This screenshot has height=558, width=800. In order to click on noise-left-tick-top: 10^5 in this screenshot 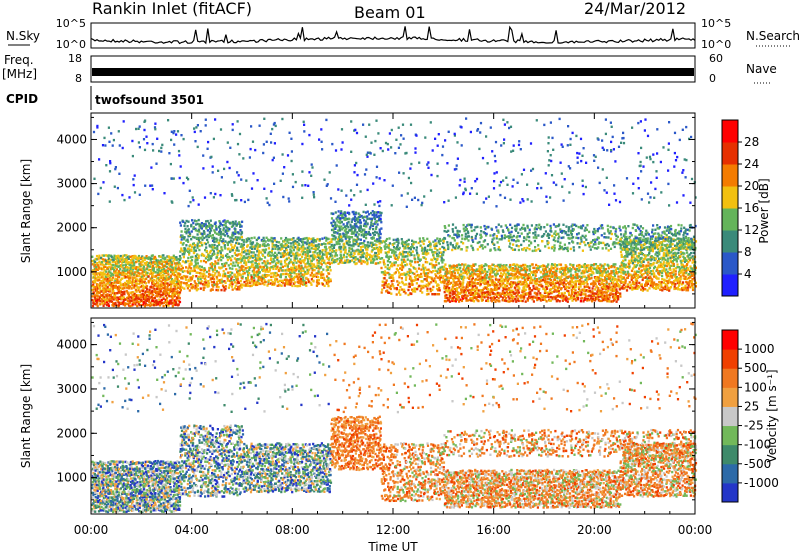, I will do `click(71, 23)`.